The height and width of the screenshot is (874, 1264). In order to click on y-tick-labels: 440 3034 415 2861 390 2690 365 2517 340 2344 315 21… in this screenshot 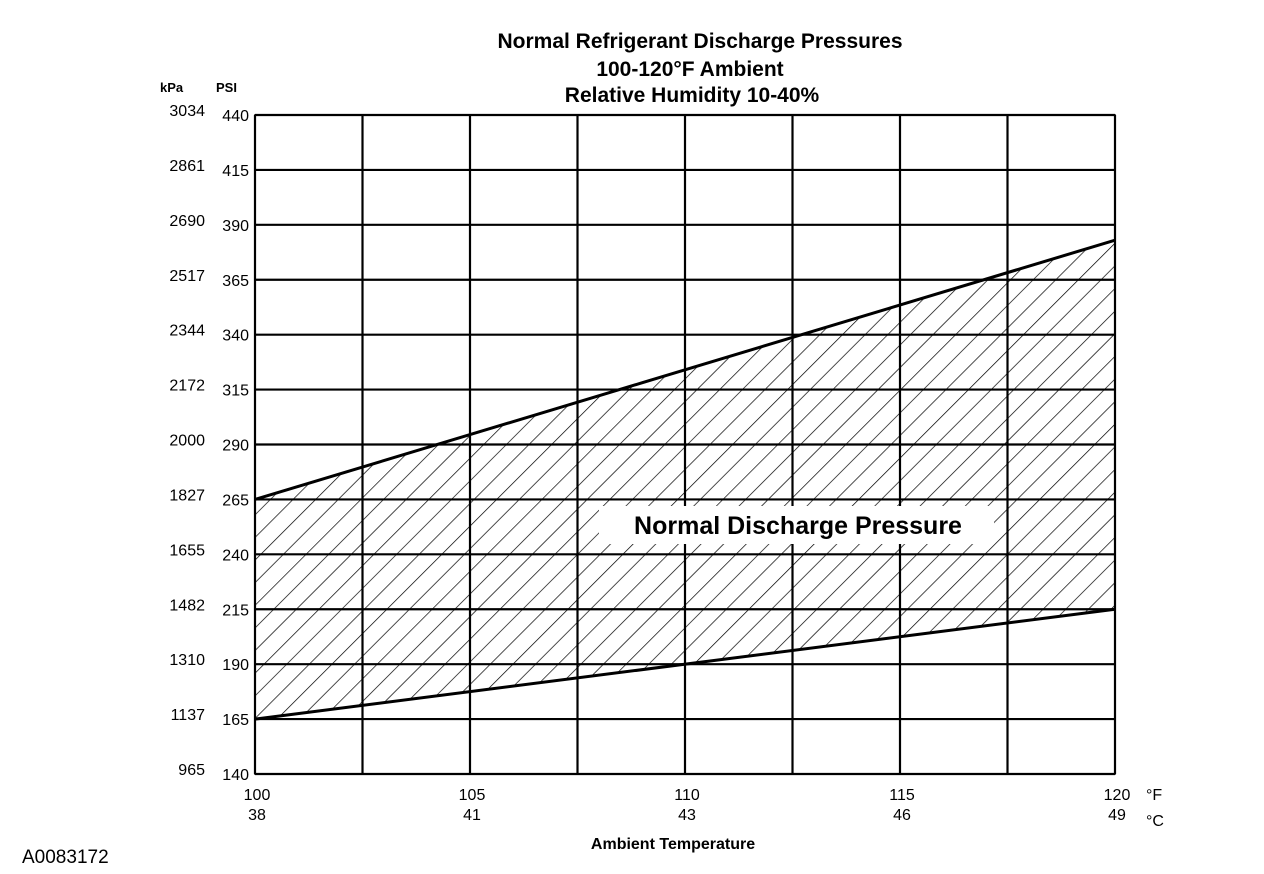, I will do `click(209, 443)`.